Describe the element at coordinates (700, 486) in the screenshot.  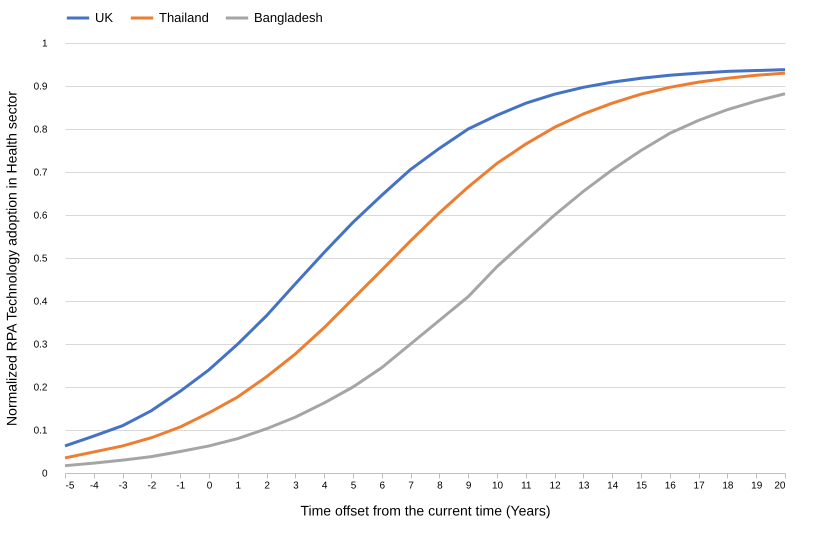
I see `x-tick-label: 17` at that location.